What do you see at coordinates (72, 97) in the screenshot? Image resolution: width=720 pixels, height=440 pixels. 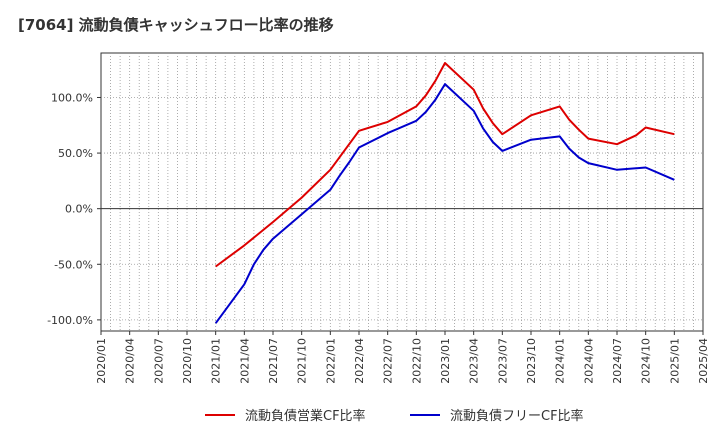 I see `y-tick-label: 100.0%` at bounding box center [72, 97].